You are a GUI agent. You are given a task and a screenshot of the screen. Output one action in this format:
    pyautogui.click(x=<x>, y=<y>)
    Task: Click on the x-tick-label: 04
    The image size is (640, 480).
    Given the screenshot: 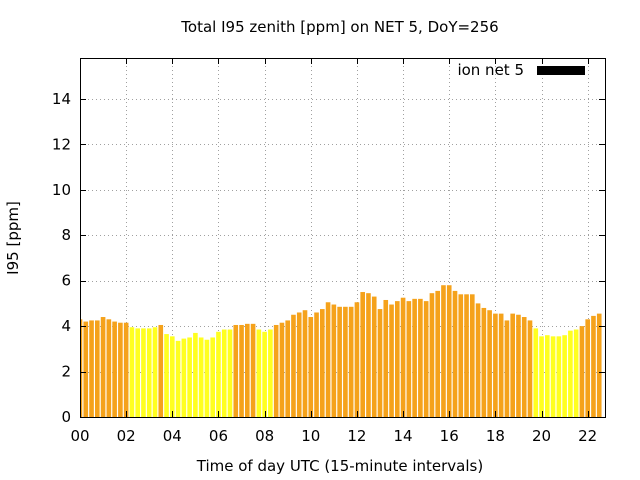 What is the action you would take?
    pyautogui.click(x=172, y=436)
    